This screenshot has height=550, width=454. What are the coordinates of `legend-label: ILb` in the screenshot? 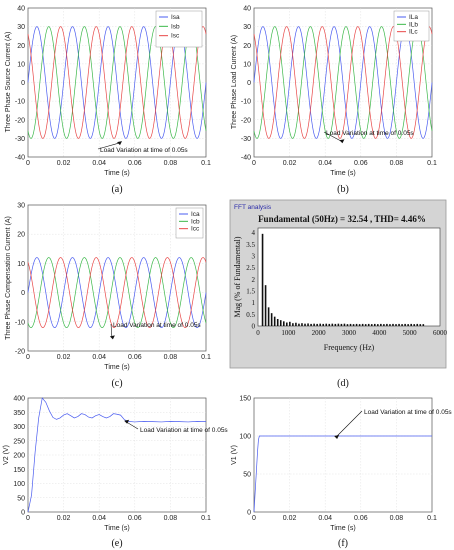 It's located at (413, 24).